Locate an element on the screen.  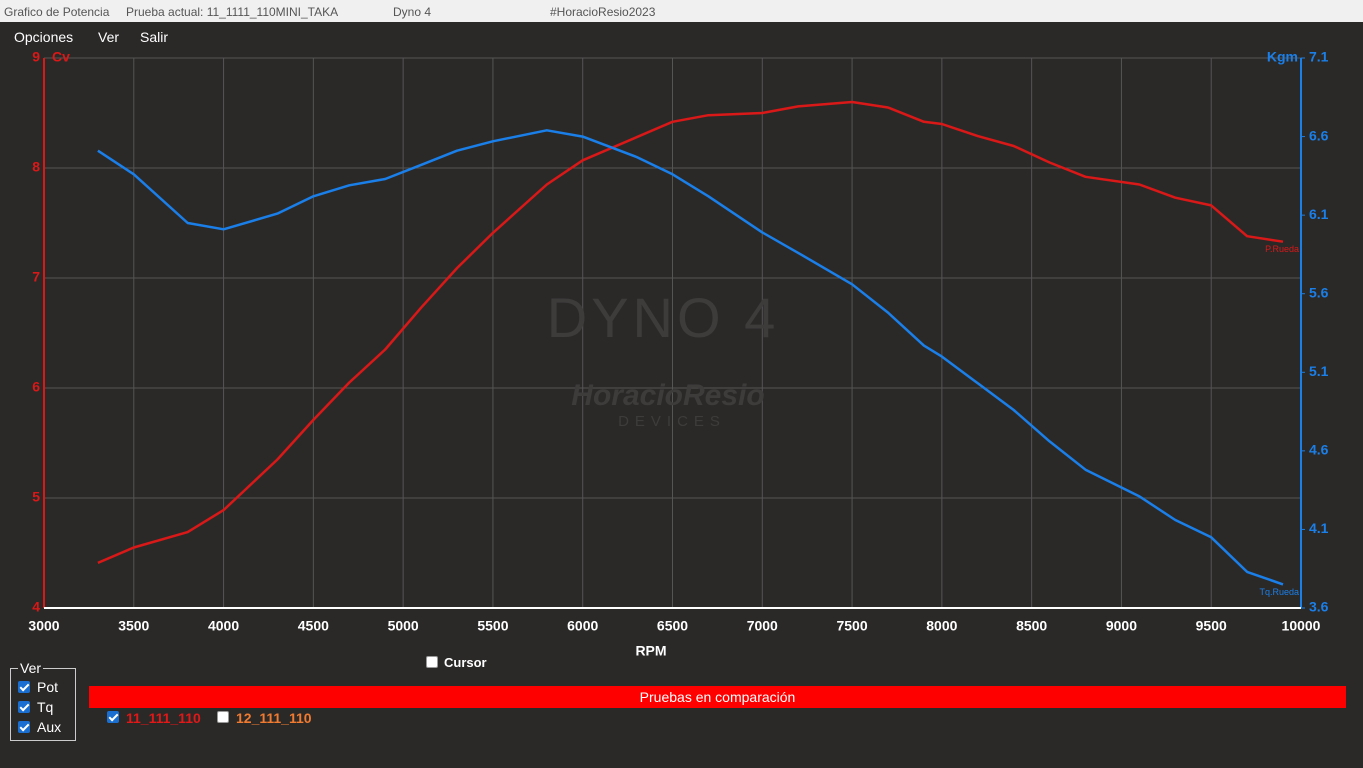
menu-item: Ver is located at coordinates (109, 37).